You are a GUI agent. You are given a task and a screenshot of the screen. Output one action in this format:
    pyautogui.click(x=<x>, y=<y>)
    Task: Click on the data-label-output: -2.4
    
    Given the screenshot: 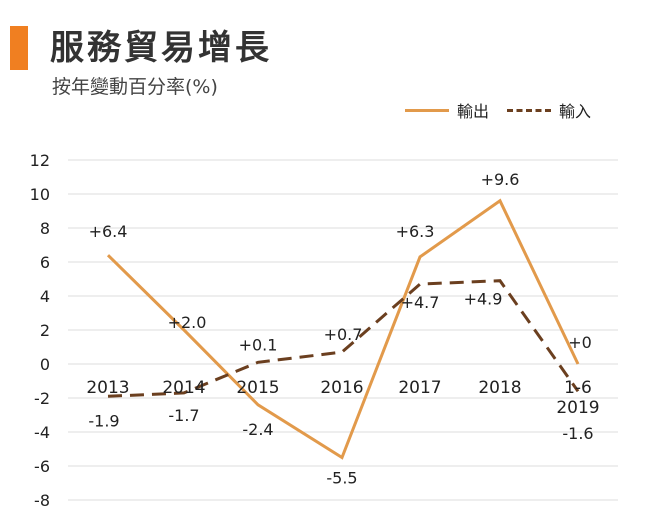 What is the action you would take?
    pyautogui.click(x=257, y=429)
    